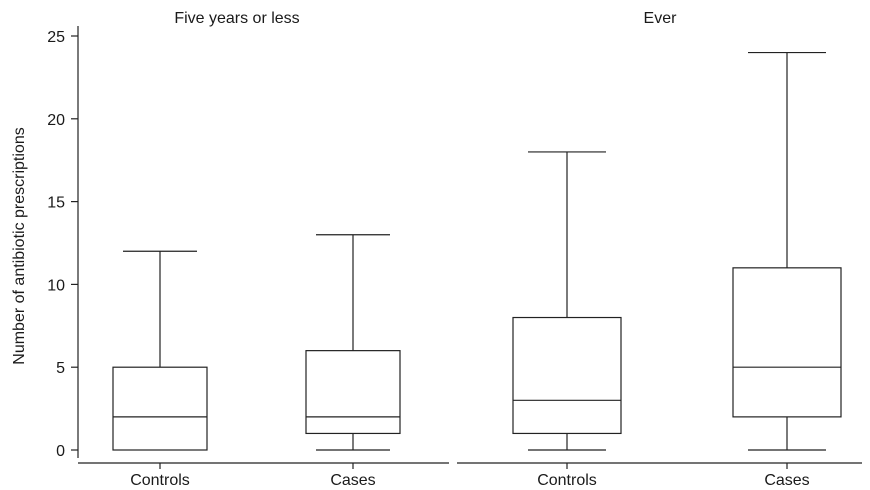  Describe the element at coordinates (63, 243) in the screenshot. I see `y-axis: 0 5 10 15 20 25` at that location.